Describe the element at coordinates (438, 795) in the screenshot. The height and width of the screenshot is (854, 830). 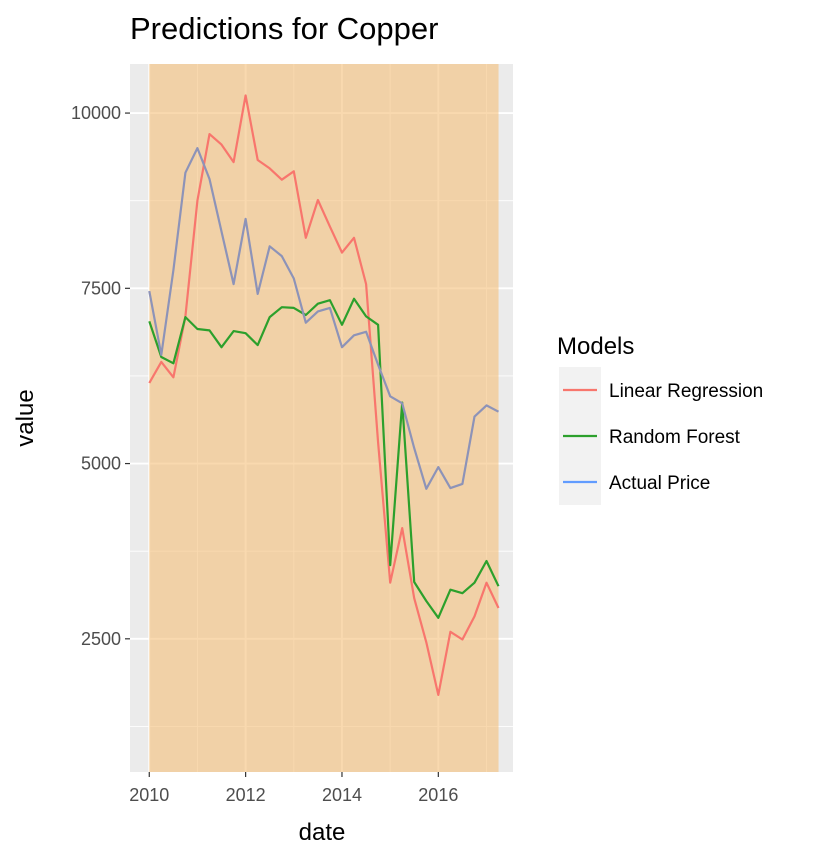
I see `x-tick-label: 2016` at that location.